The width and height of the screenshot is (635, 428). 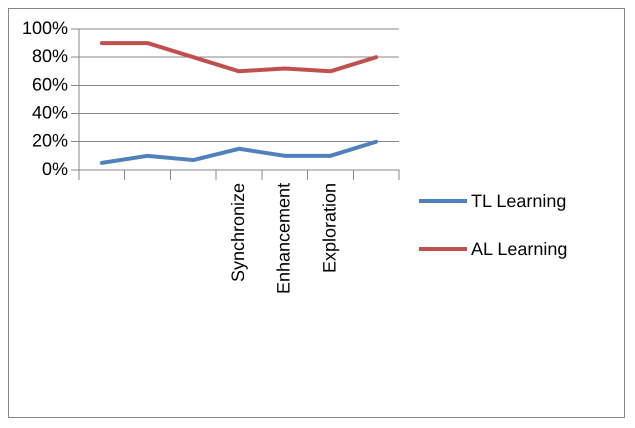 What do you see at coordinates (55, 168) in the screenshot?
I see `y-tick-label: 0%` at bounding box center [55, 168].